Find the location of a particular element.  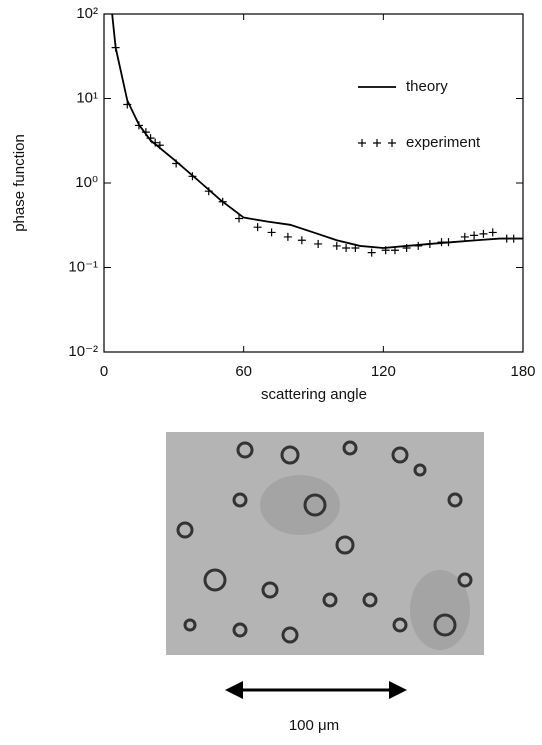

y-tick-label: 10⁰ is located at coordinates (86, 182).